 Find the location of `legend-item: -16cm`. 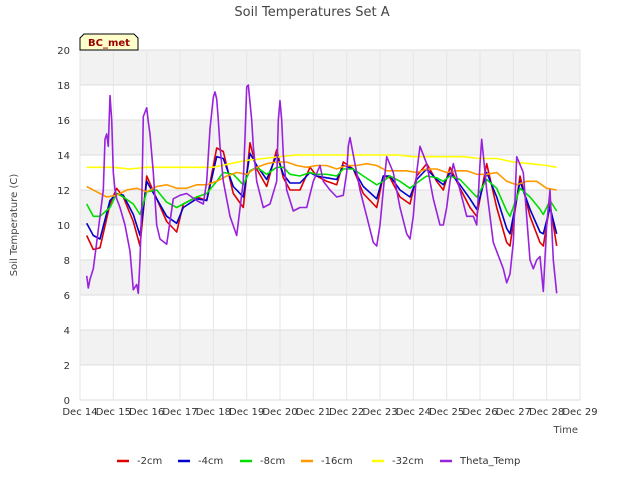

legend-item: -16cm is located at coordinates (327, 461).